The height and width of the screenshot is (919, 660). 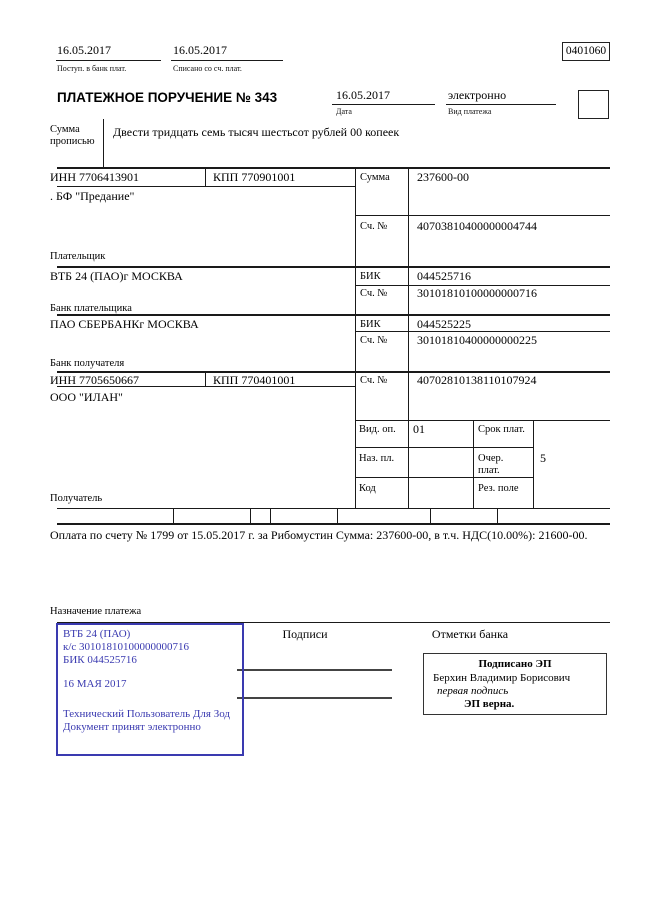 What do you see at coordinates (498, 488) in the screenshot?
I see `reserve-label: Рез. поле` at bounding box center [498, 488].